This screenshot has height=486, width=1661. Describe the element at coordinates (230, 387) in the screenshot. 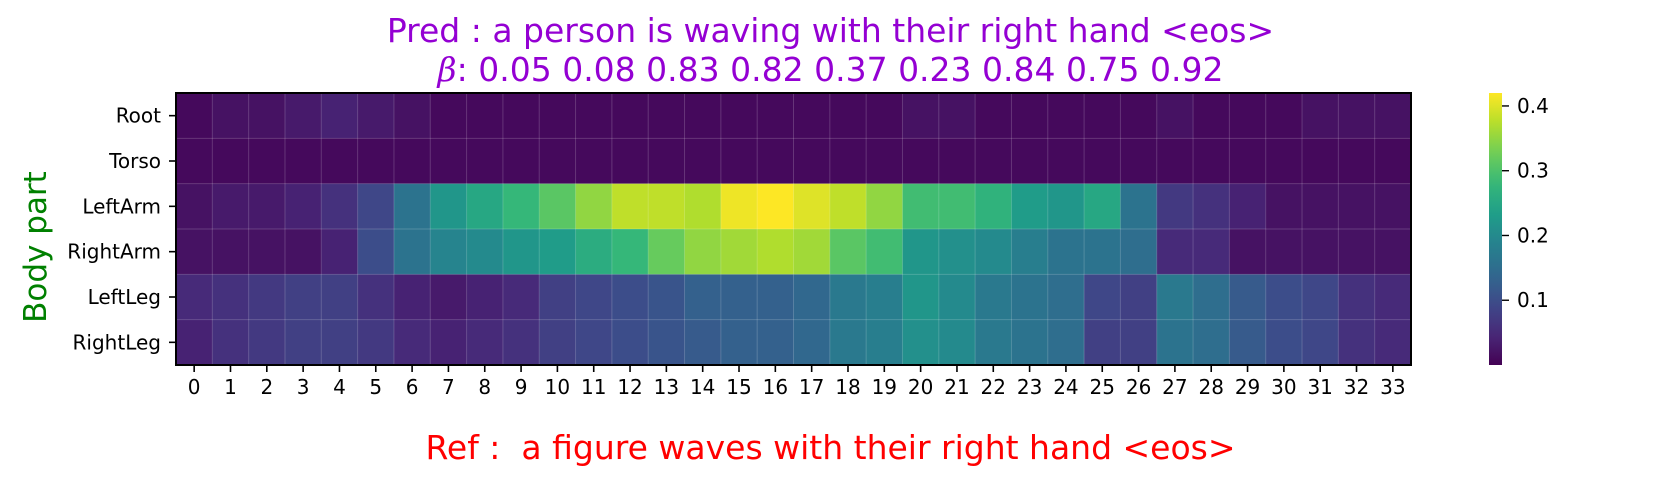

I see `x-tick-label: 1` at that location.